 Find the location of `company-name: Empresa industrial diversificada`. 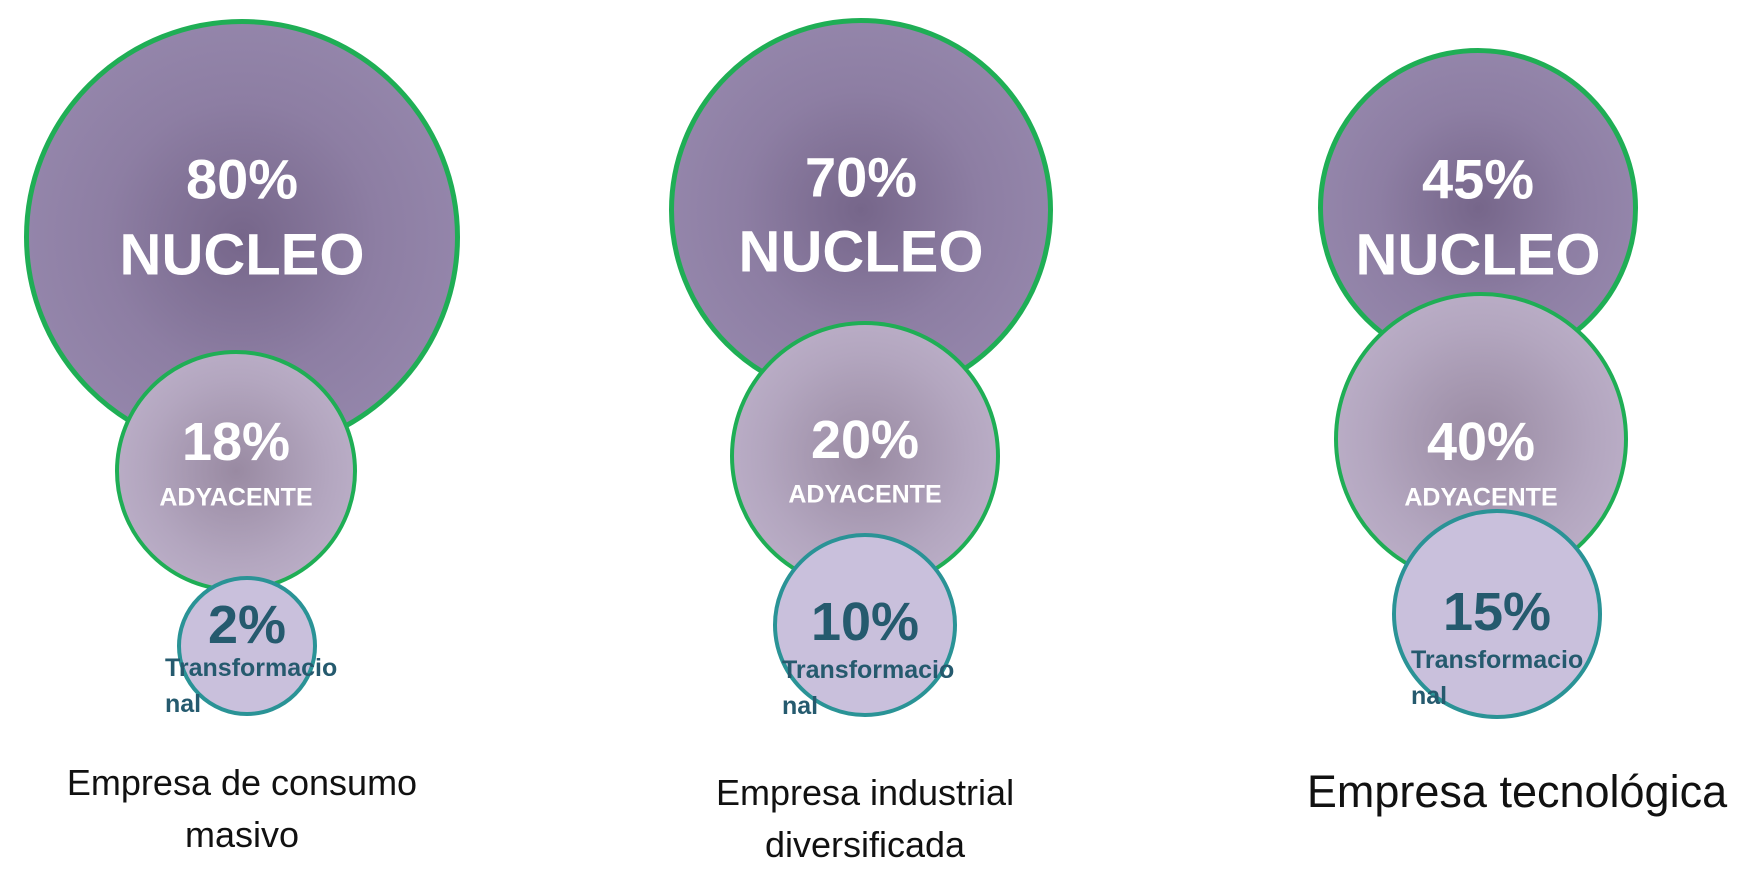

company-name: Empresa industrial diversificada is located at coordinates (865, 818).